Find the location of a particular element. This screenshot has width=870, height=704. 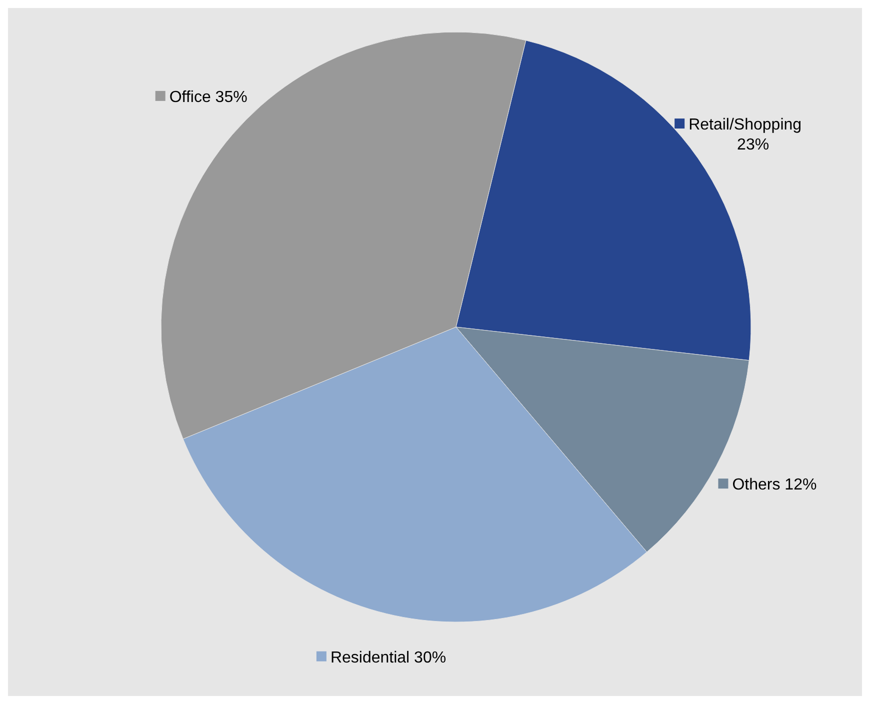

legend-label: Others 12% is located at coordinates (774, 485).